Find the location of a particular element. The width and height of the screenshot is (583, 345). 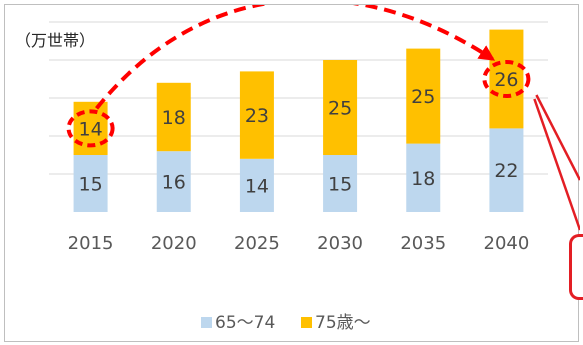

bar-segment-1-2030 is located at coordinates (340, 107).